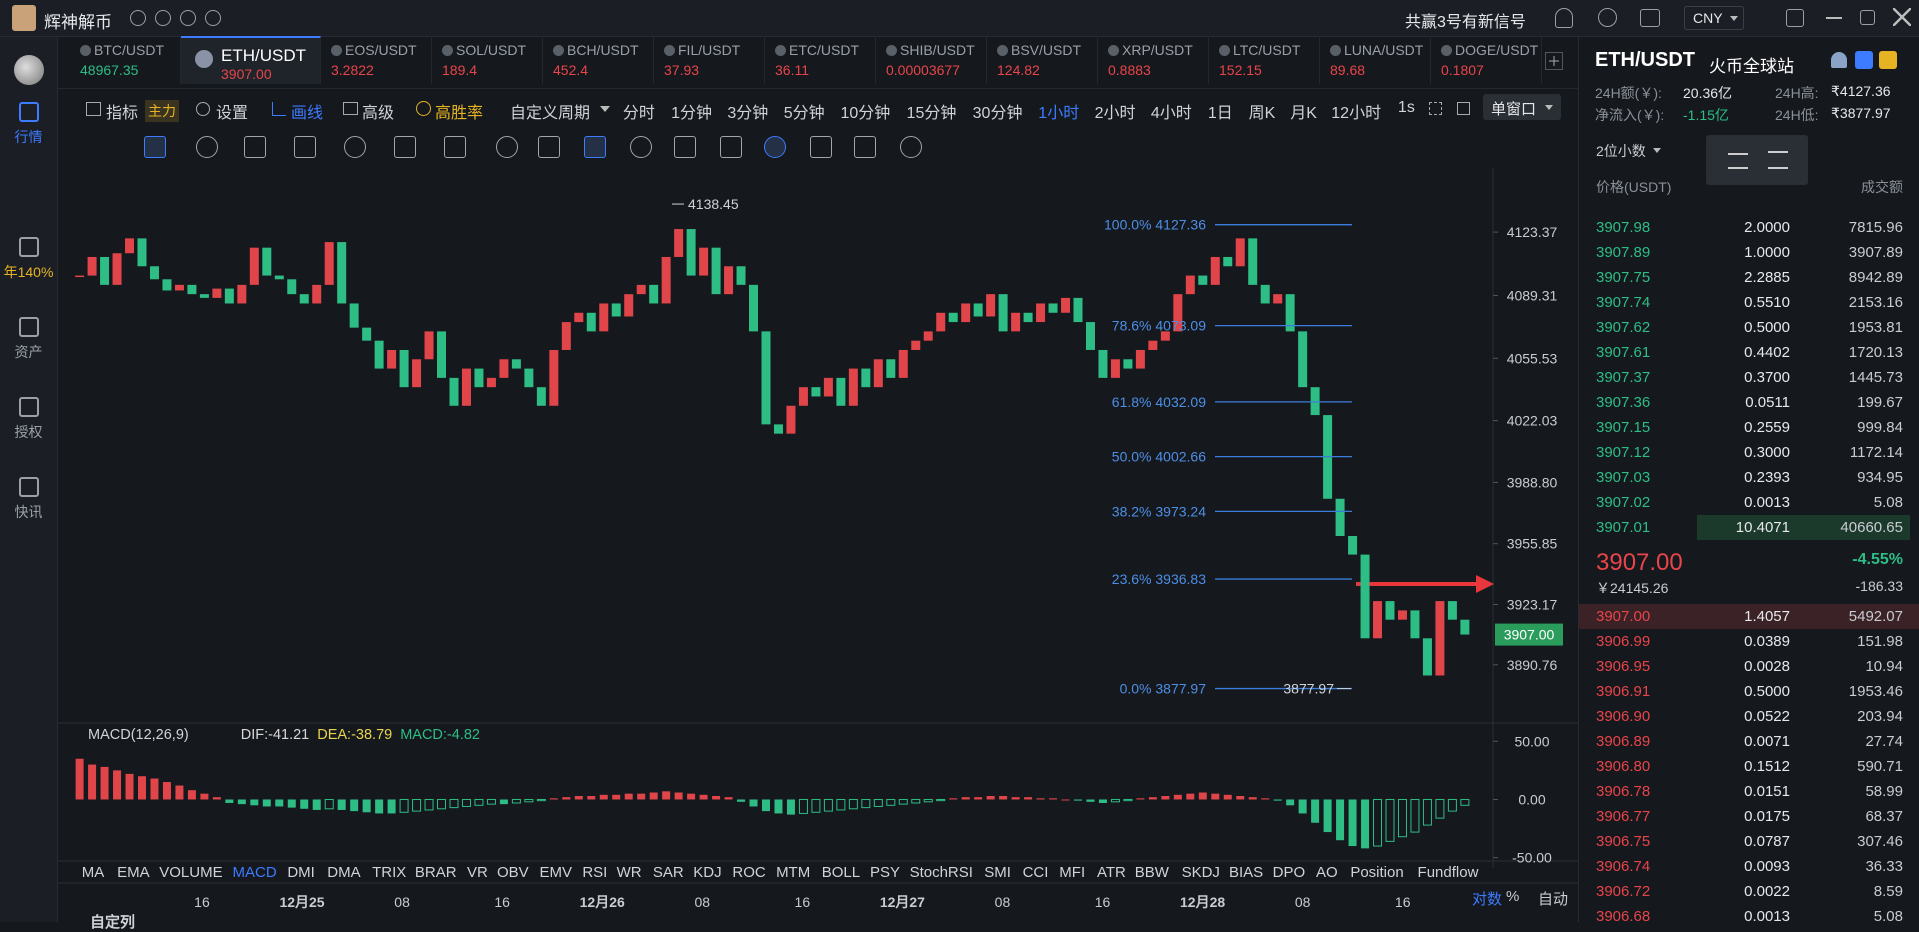 The width and height of the screenshot is (1919, 932). I want to click on period: 分时, so click(638, 113).